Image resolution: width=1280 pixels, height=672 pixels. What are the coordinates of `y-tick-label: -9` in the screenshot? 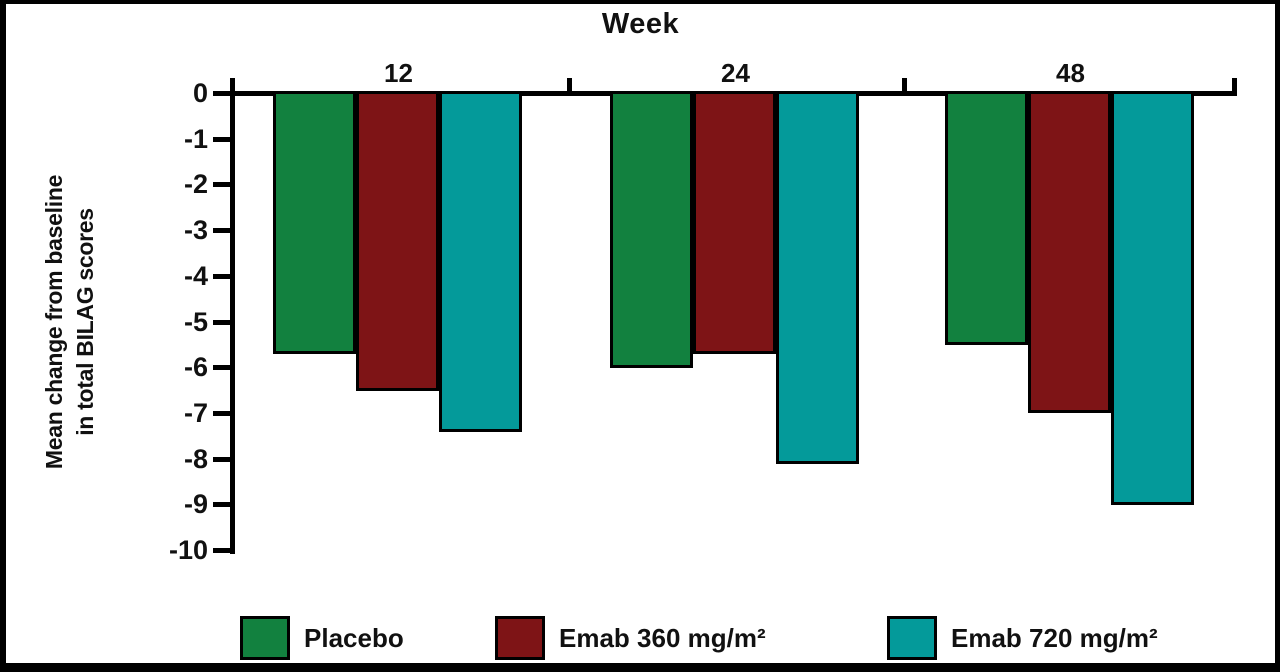 It's located at (195, 504).